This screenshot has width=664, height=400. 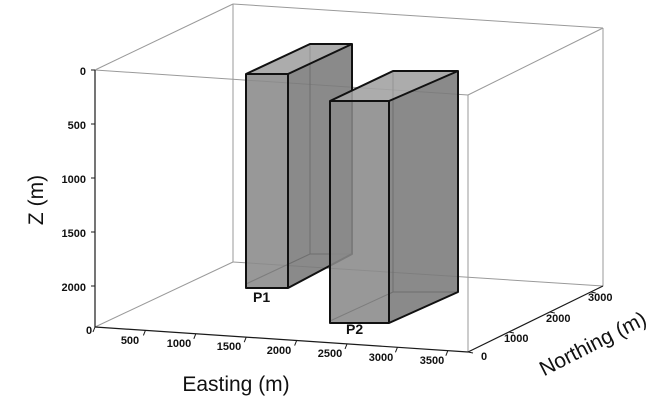 I want to click on x-tick-label: 3000, so click(x=381, y=358).